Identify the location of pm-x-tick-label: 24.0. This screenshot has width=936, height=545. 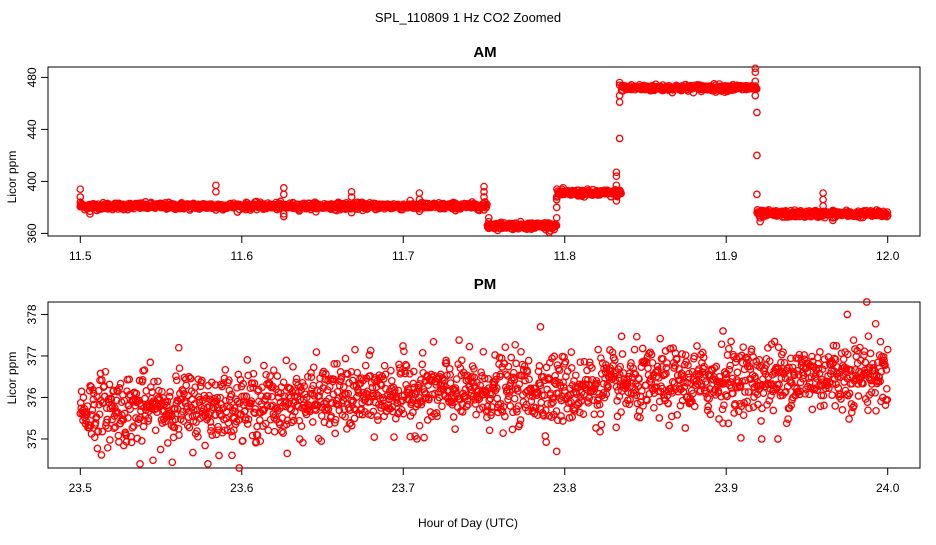
(888, 488).